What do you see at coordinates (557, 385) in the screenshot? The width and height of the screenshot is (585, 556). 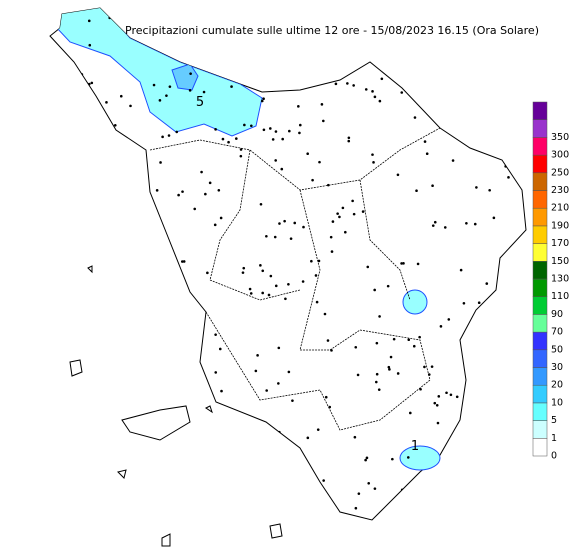 I see `legend-label: 20` at bounding box center [557, 385].